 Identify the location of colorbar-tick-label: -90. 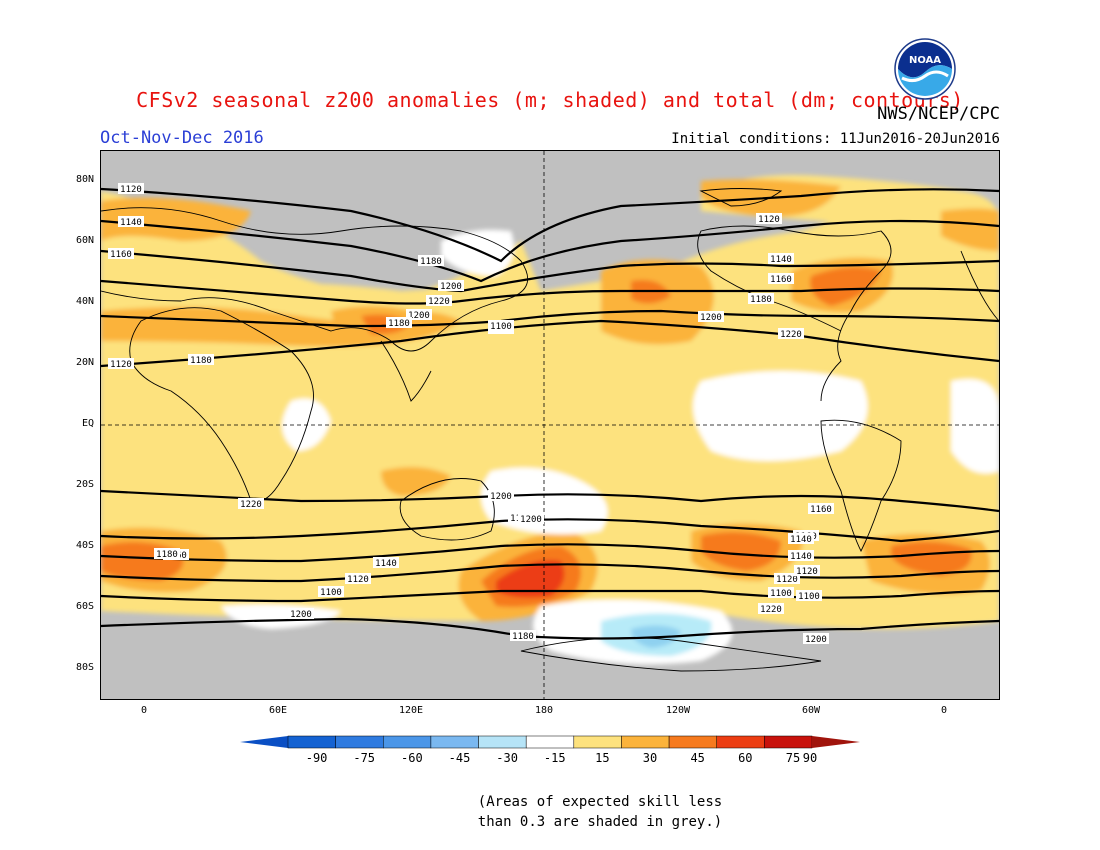
(317, 758).